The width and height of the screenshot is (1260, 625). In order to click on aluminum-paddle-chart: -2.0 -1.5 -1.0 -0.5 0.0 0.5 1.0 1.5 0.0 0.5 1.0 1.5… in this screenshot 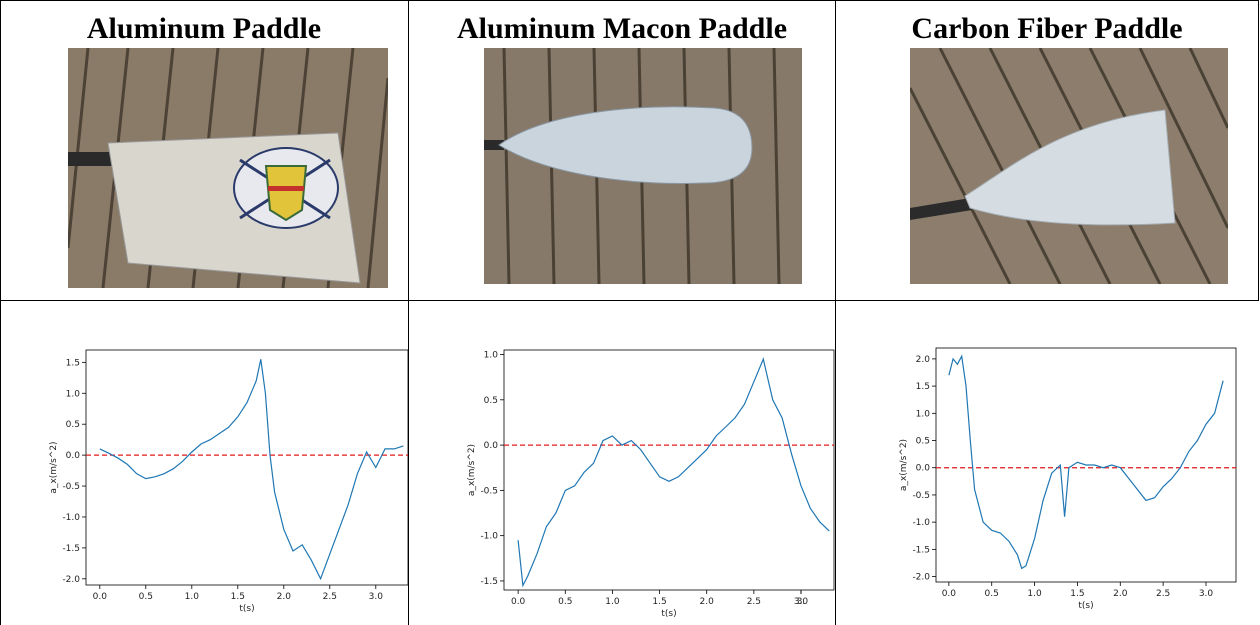, I will do `click(227, 480)`.